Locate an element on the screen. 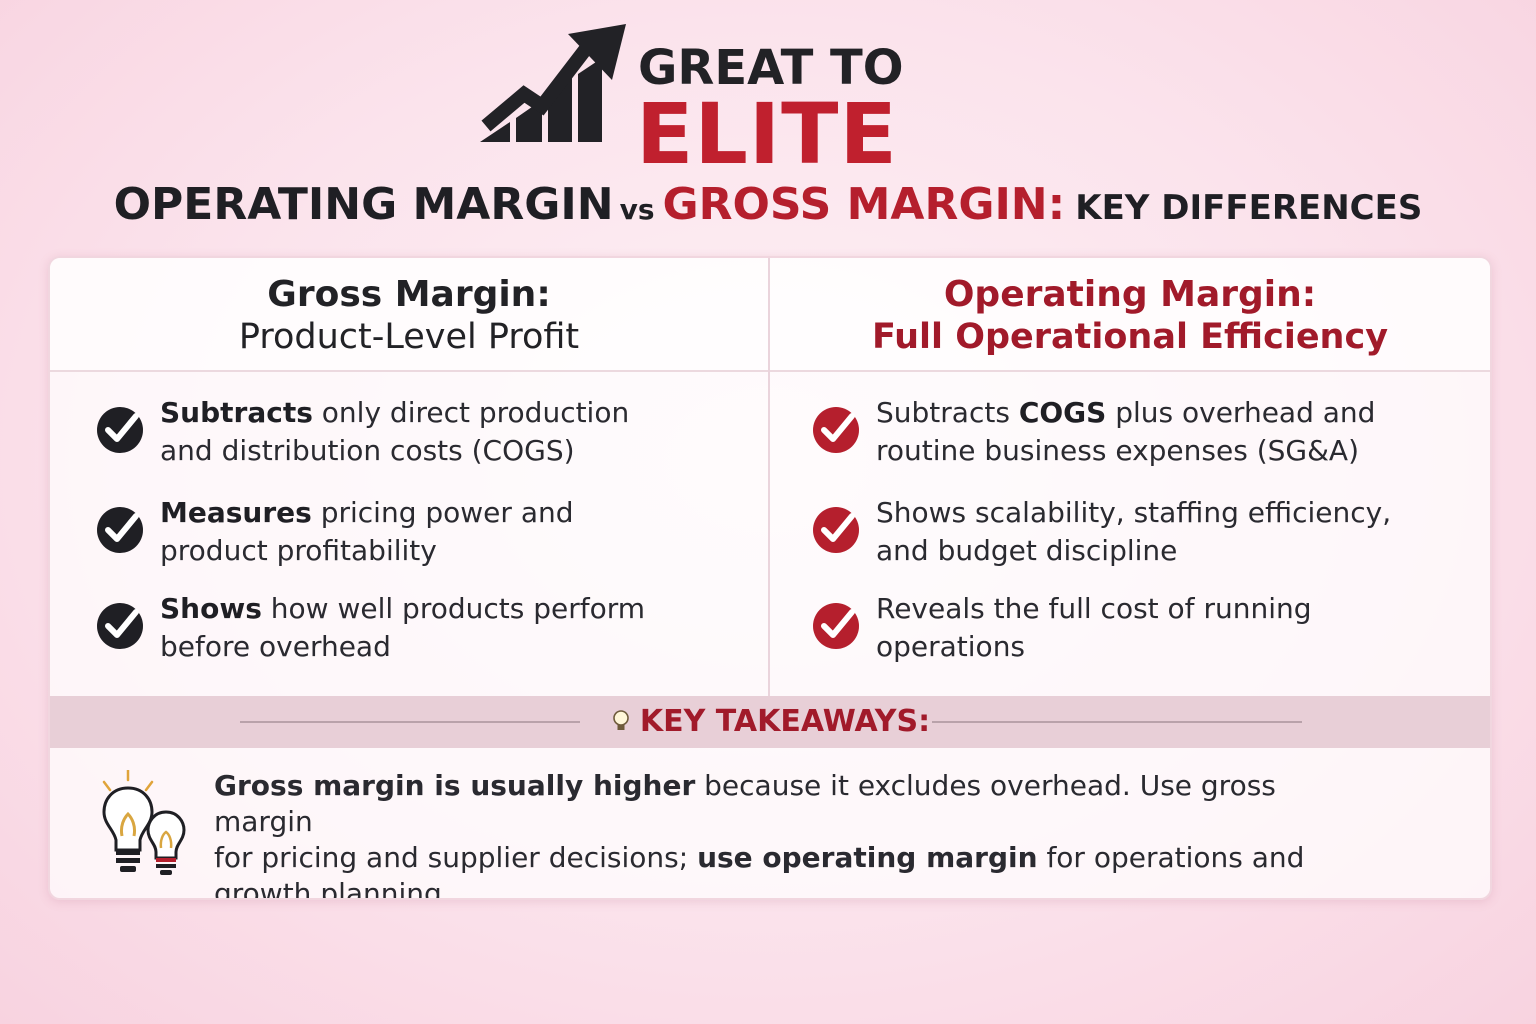 Image resolution: width=1536 pixels, height=1024 pixels. key-takeaways-text: KEY TAKEAWAYS: is located at coordinates (785, 721).